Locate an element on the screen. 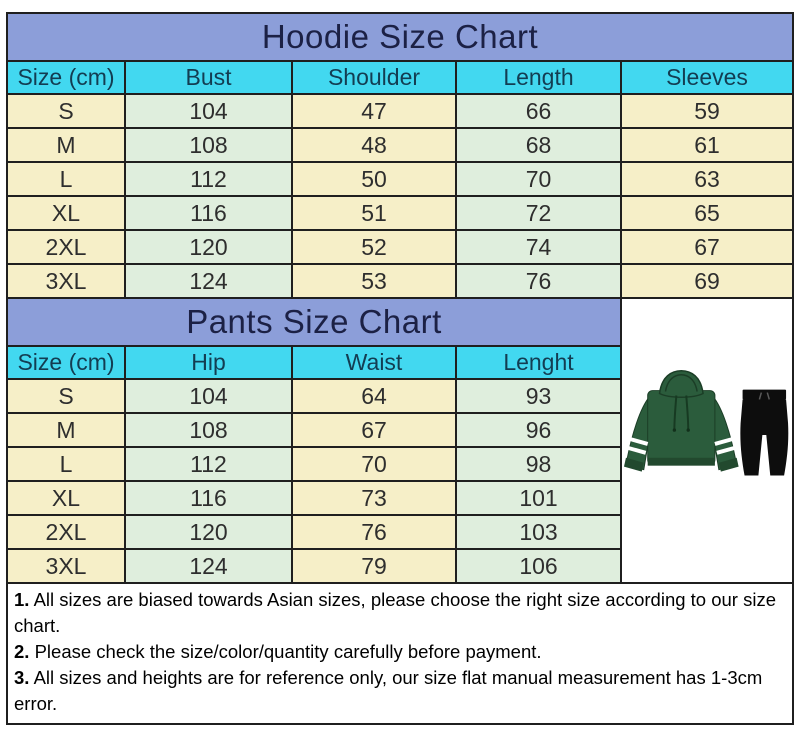  hoodie-header-bust: Bust is located at coordinates (208, 77).